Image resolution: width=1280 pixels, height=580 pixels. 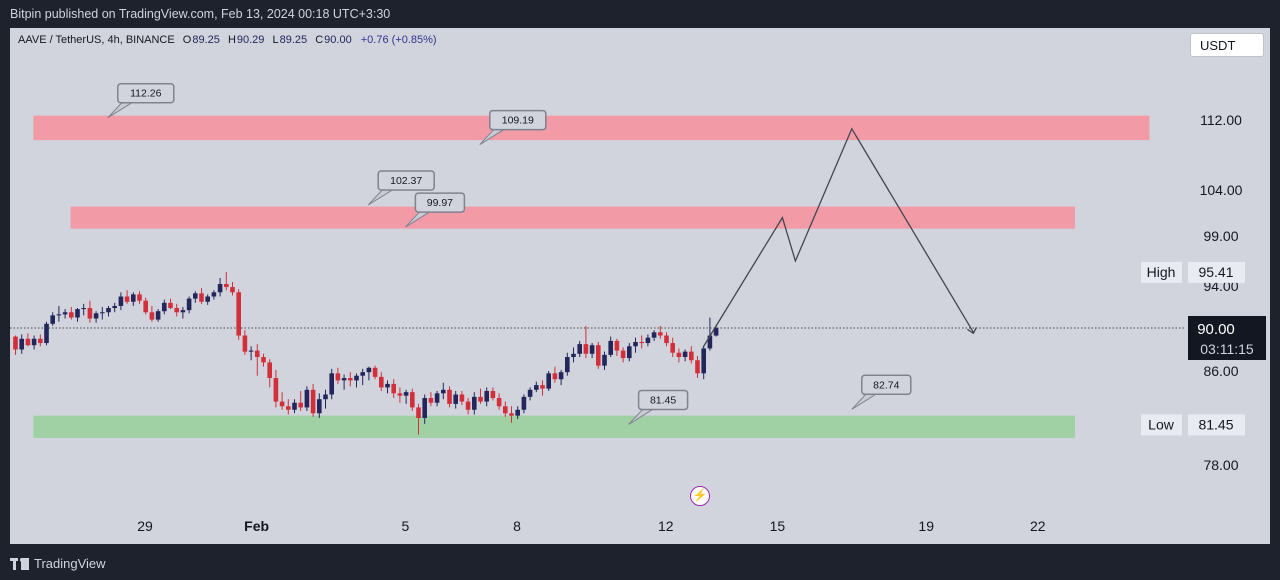 What do you see at coordinates (1220, 465) in the screenshot?
I see `price-tick-label: 78.00` at bounding box center [1220, 465].